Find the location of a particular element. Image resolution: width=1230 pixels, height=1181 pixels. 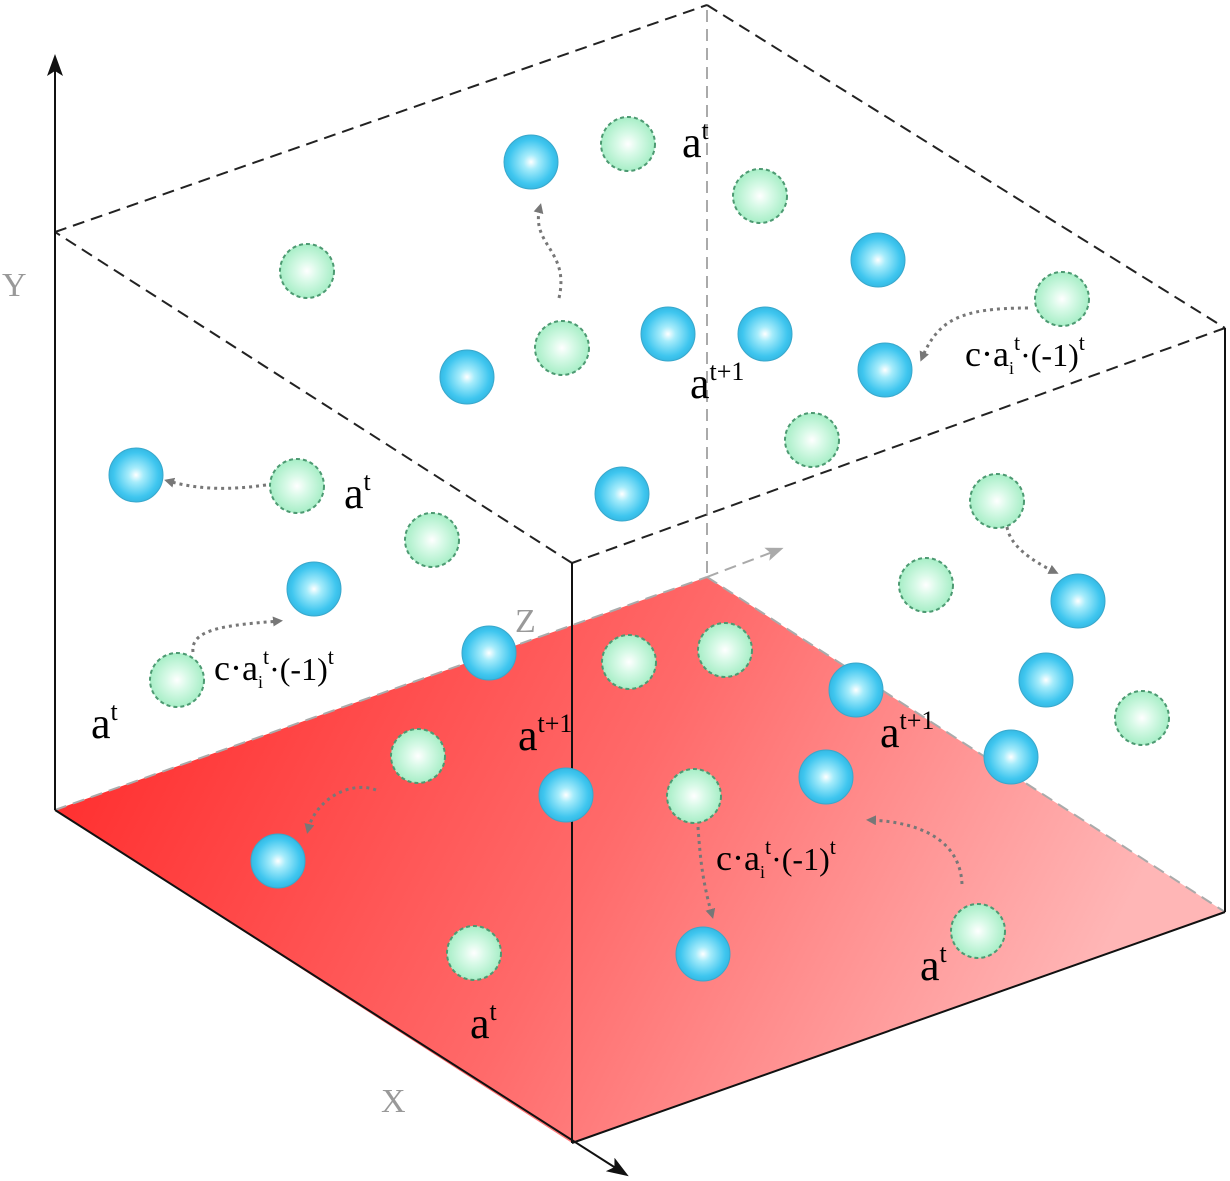

x-axis-label: X is located at coordinates (393, 1101).